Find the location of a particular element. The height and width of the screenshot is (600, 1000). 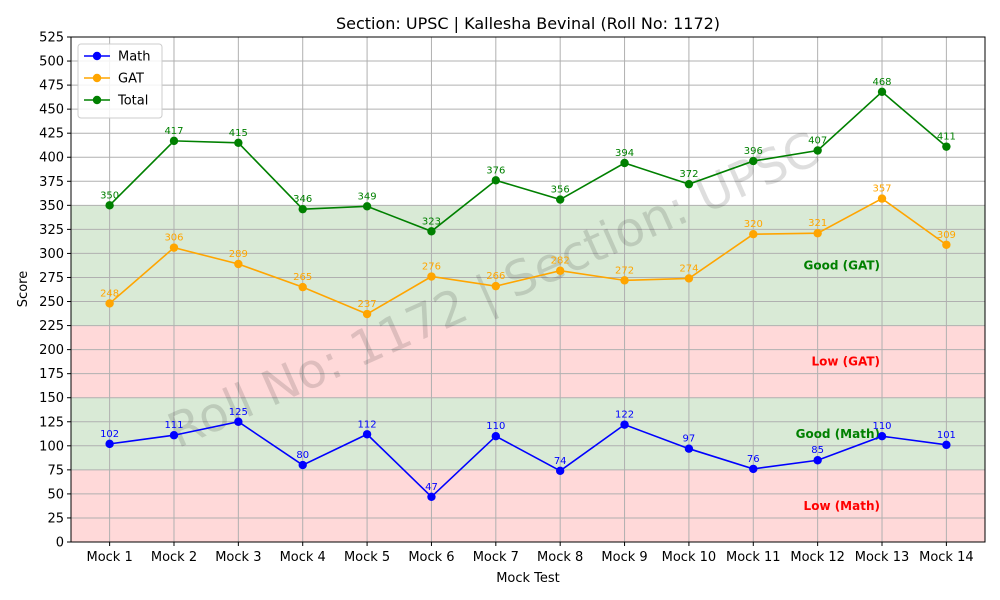

data-label-gat: 282 is located at coordinates (560, 261).